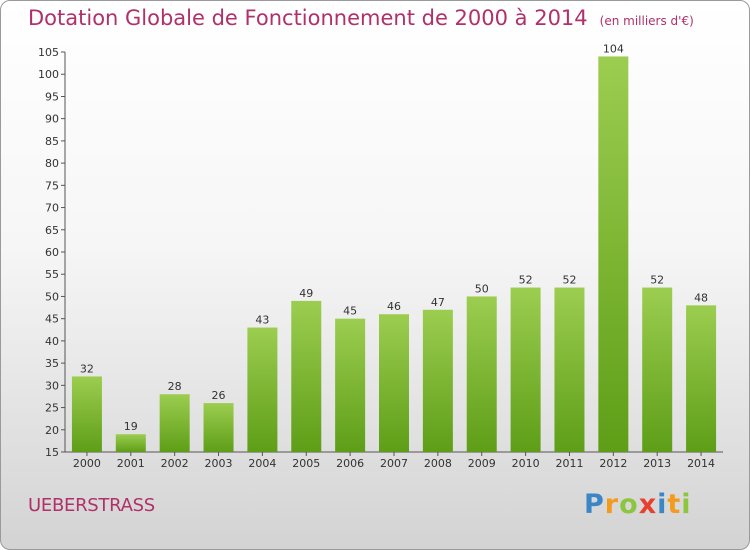 The width and height of the screenshot is (750, 550). I want to click on x-tick-label: 2010, so click(526, 463).